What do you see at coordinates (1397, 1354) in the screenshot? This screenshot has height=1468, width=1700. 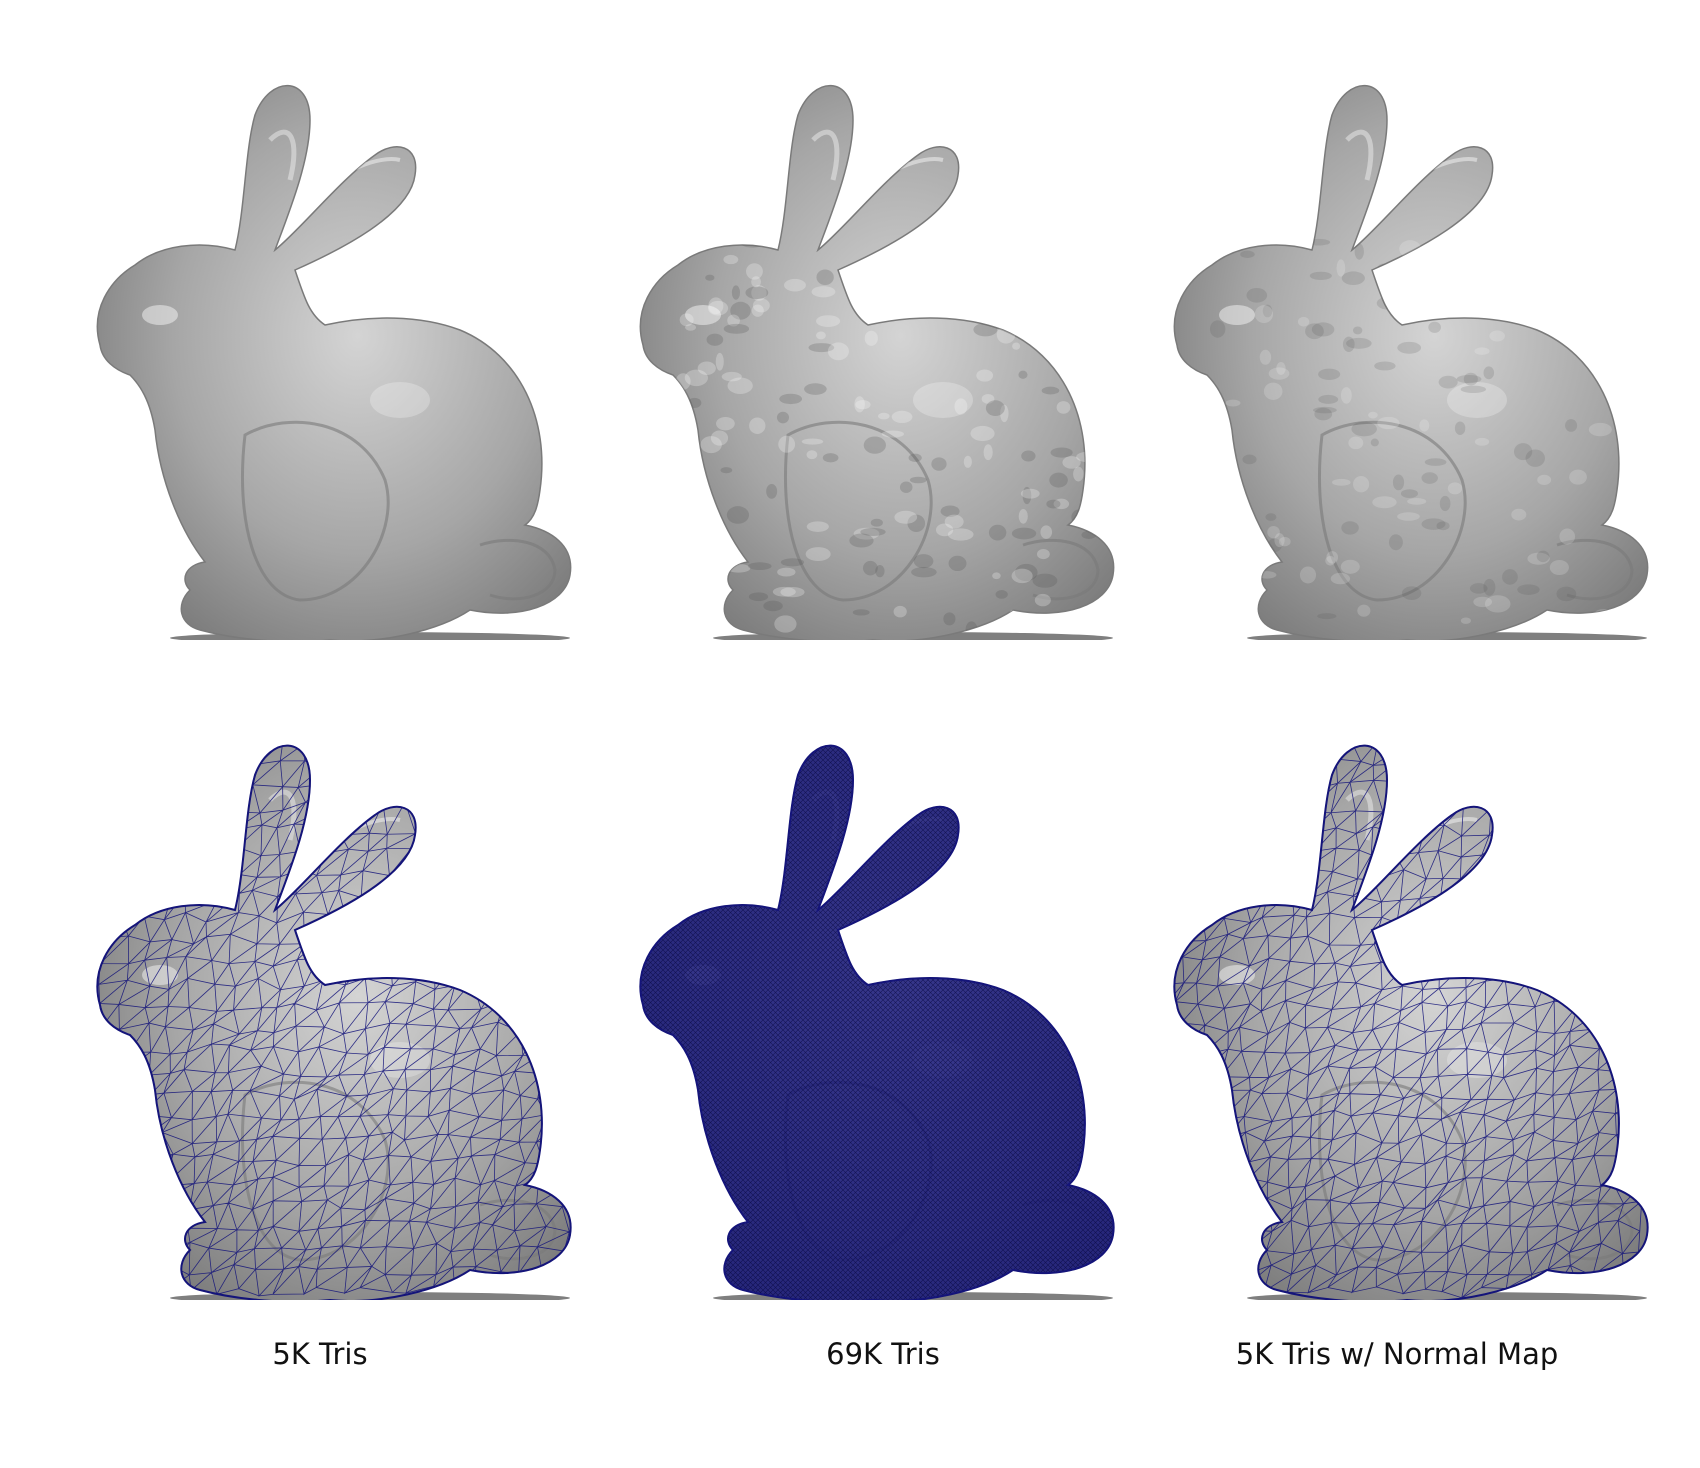 I see `caption-5k-tris-normal-map: 5K Tris w/ Normal Map` at bounding box center [1397, 1354].